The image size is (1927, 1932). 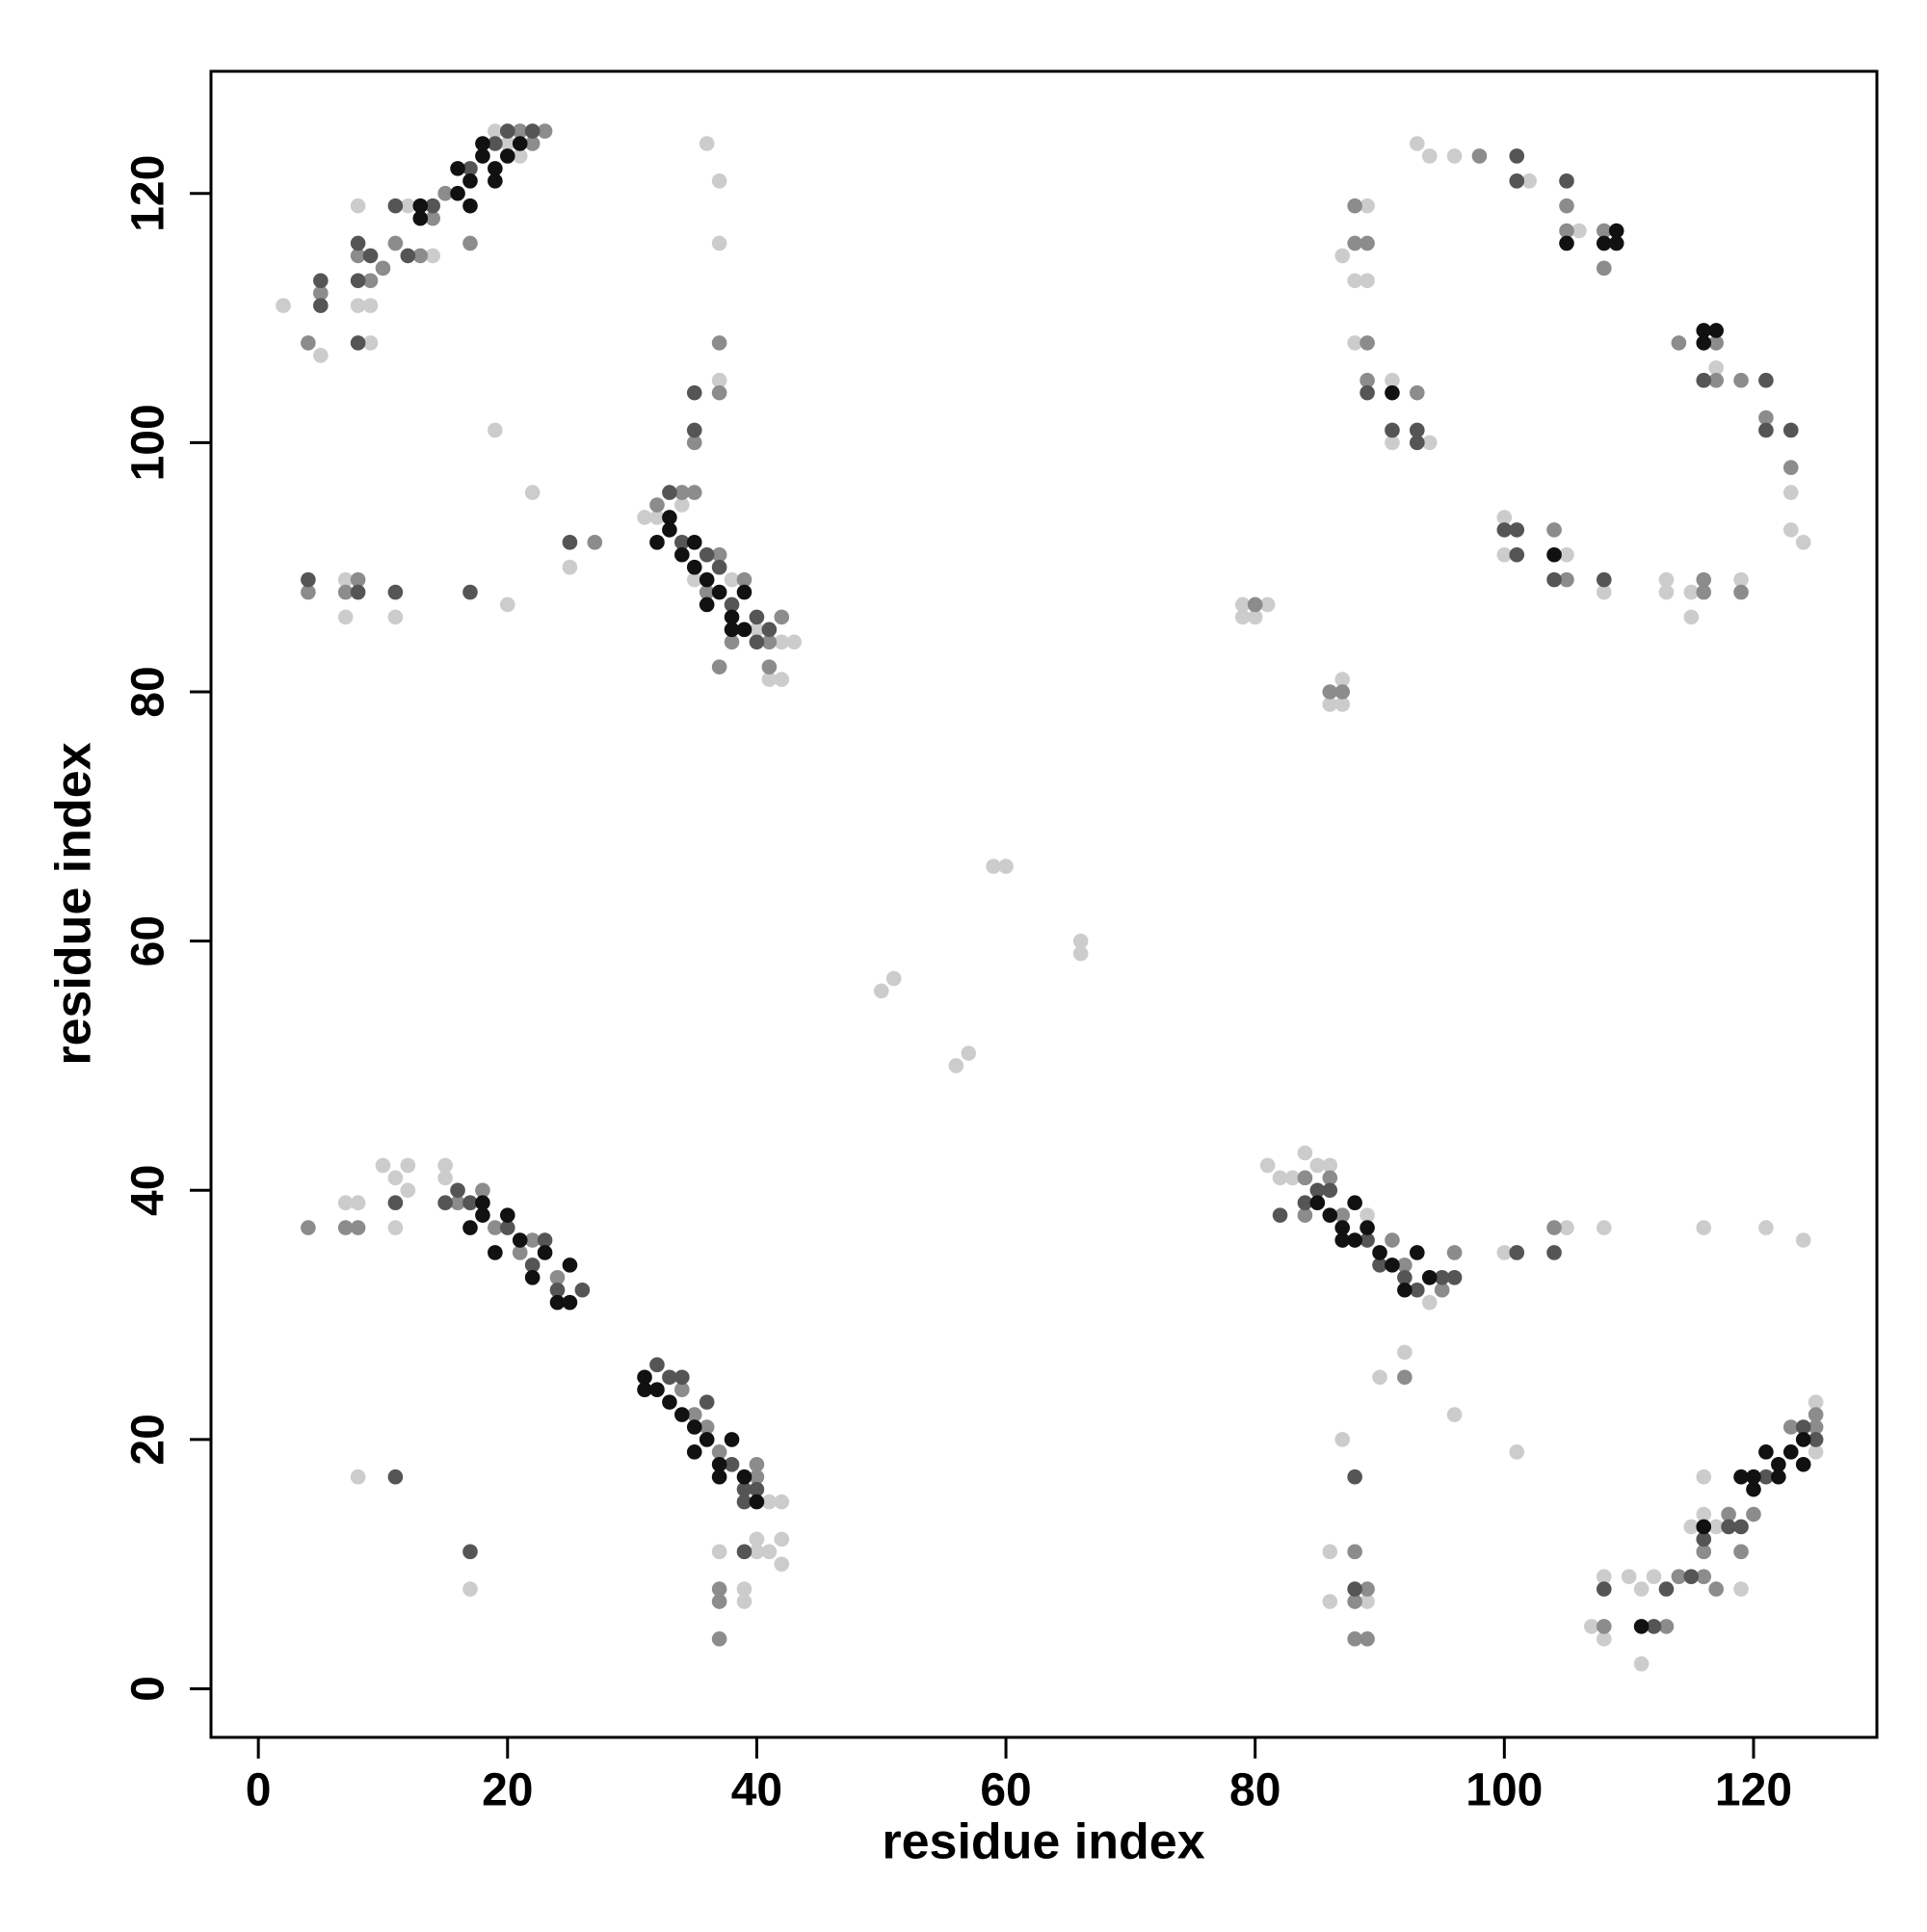 I want to click on x-tick-label: 40, so click(x=756, y=1790).